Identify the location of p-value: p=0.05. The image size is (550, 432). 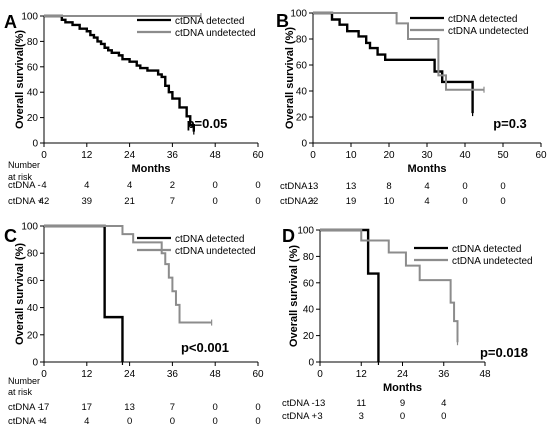
(207, 123).